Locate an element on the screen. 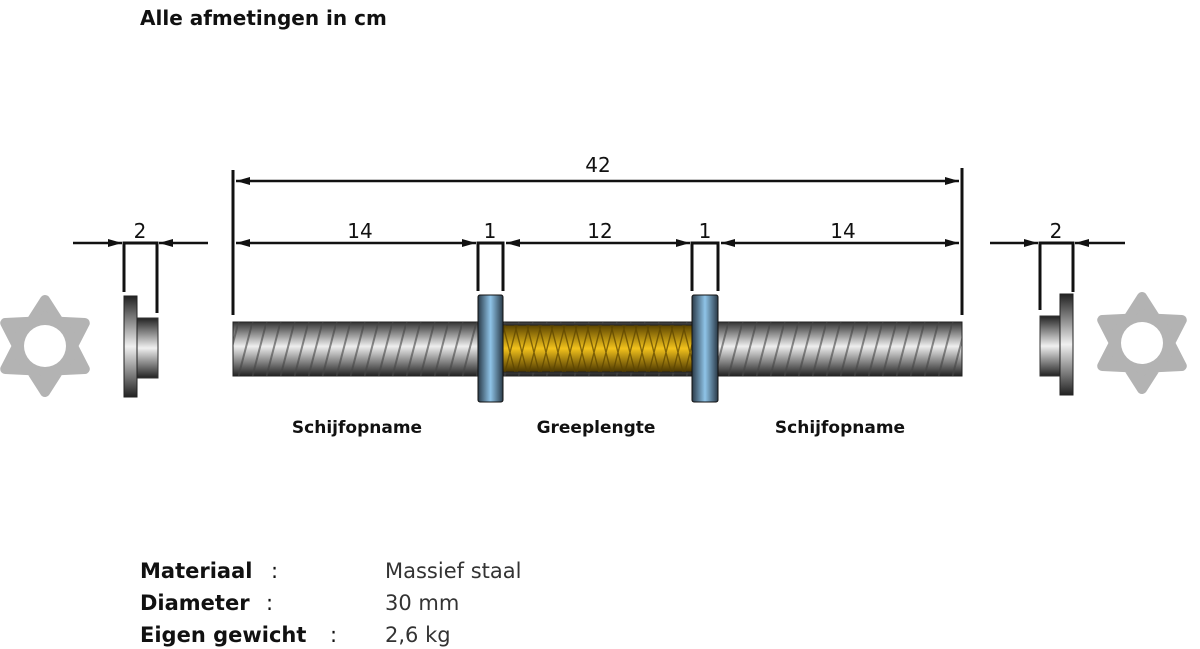 The width and height of the screenshot is (1200, 649). dim-total: 42 is located at coordinates (597, 165).